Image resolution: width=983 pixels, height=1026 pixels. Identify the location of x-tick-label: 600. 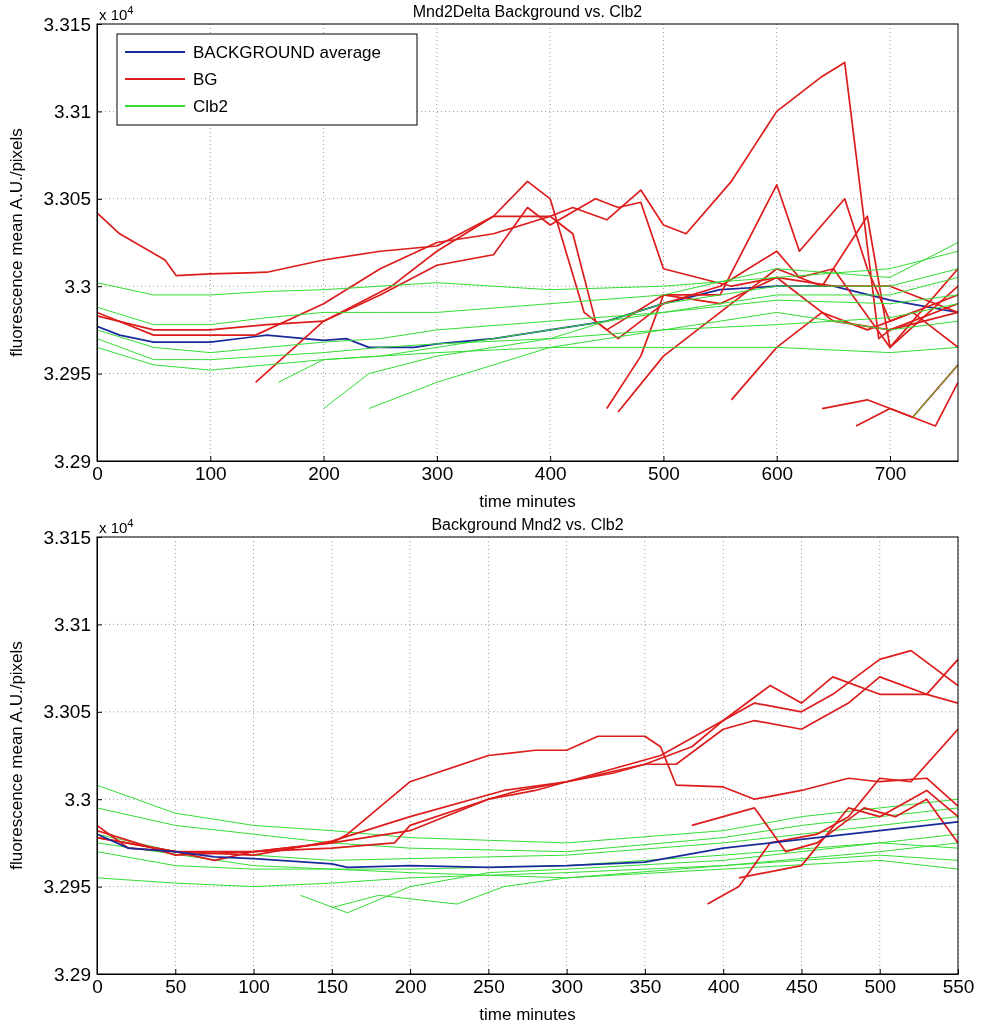
(777, 474).